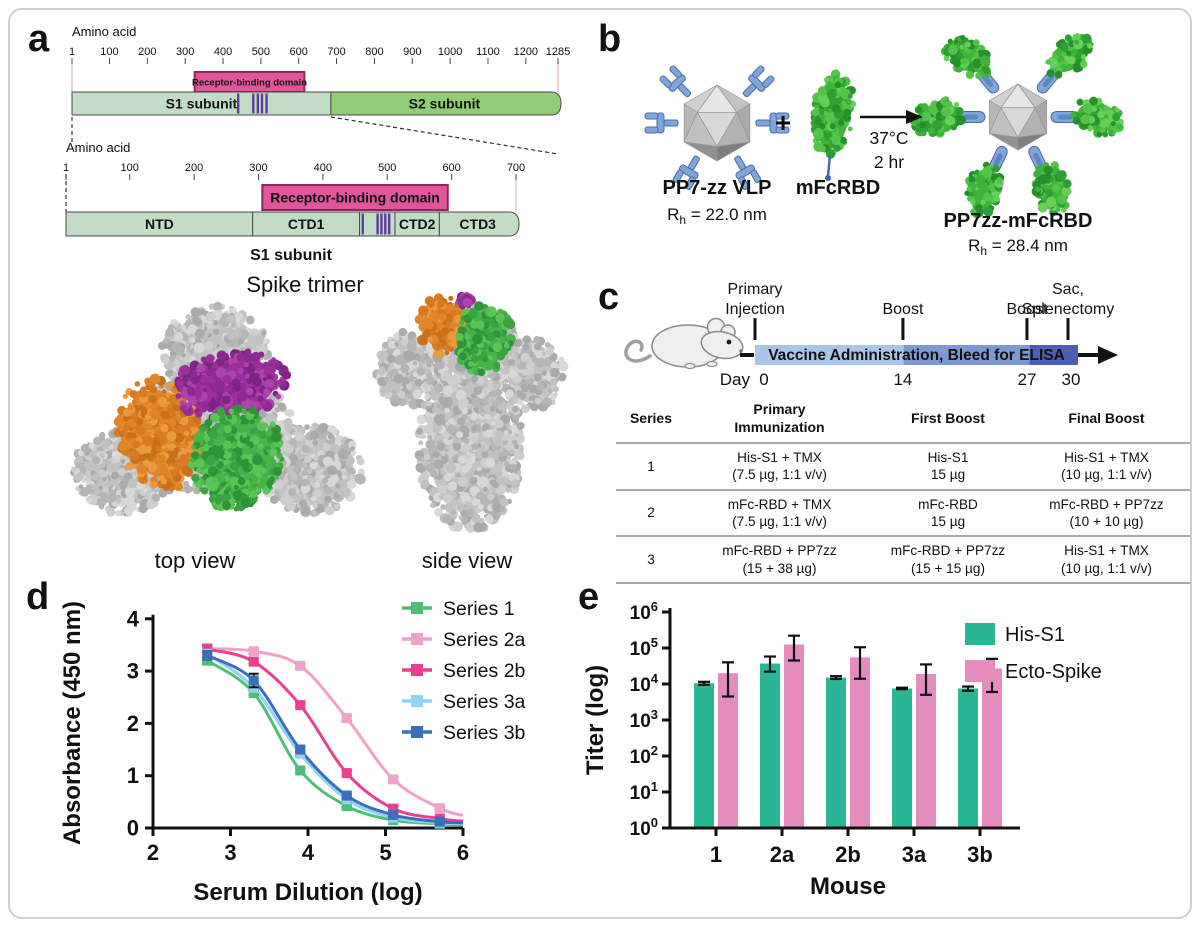  Describe the element at coordinates (130, 168) in the screenshot. I see `ruler-tick-label: 100` at that location.